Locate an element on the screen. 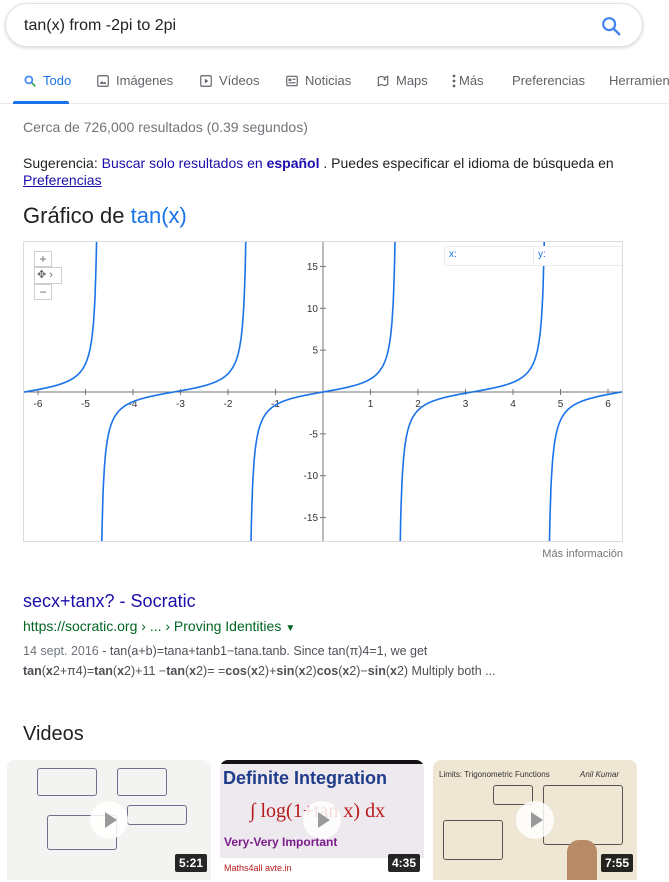 This screenshot has width=669, height=882. x-readout: x: is located at coordinates (490, 256).